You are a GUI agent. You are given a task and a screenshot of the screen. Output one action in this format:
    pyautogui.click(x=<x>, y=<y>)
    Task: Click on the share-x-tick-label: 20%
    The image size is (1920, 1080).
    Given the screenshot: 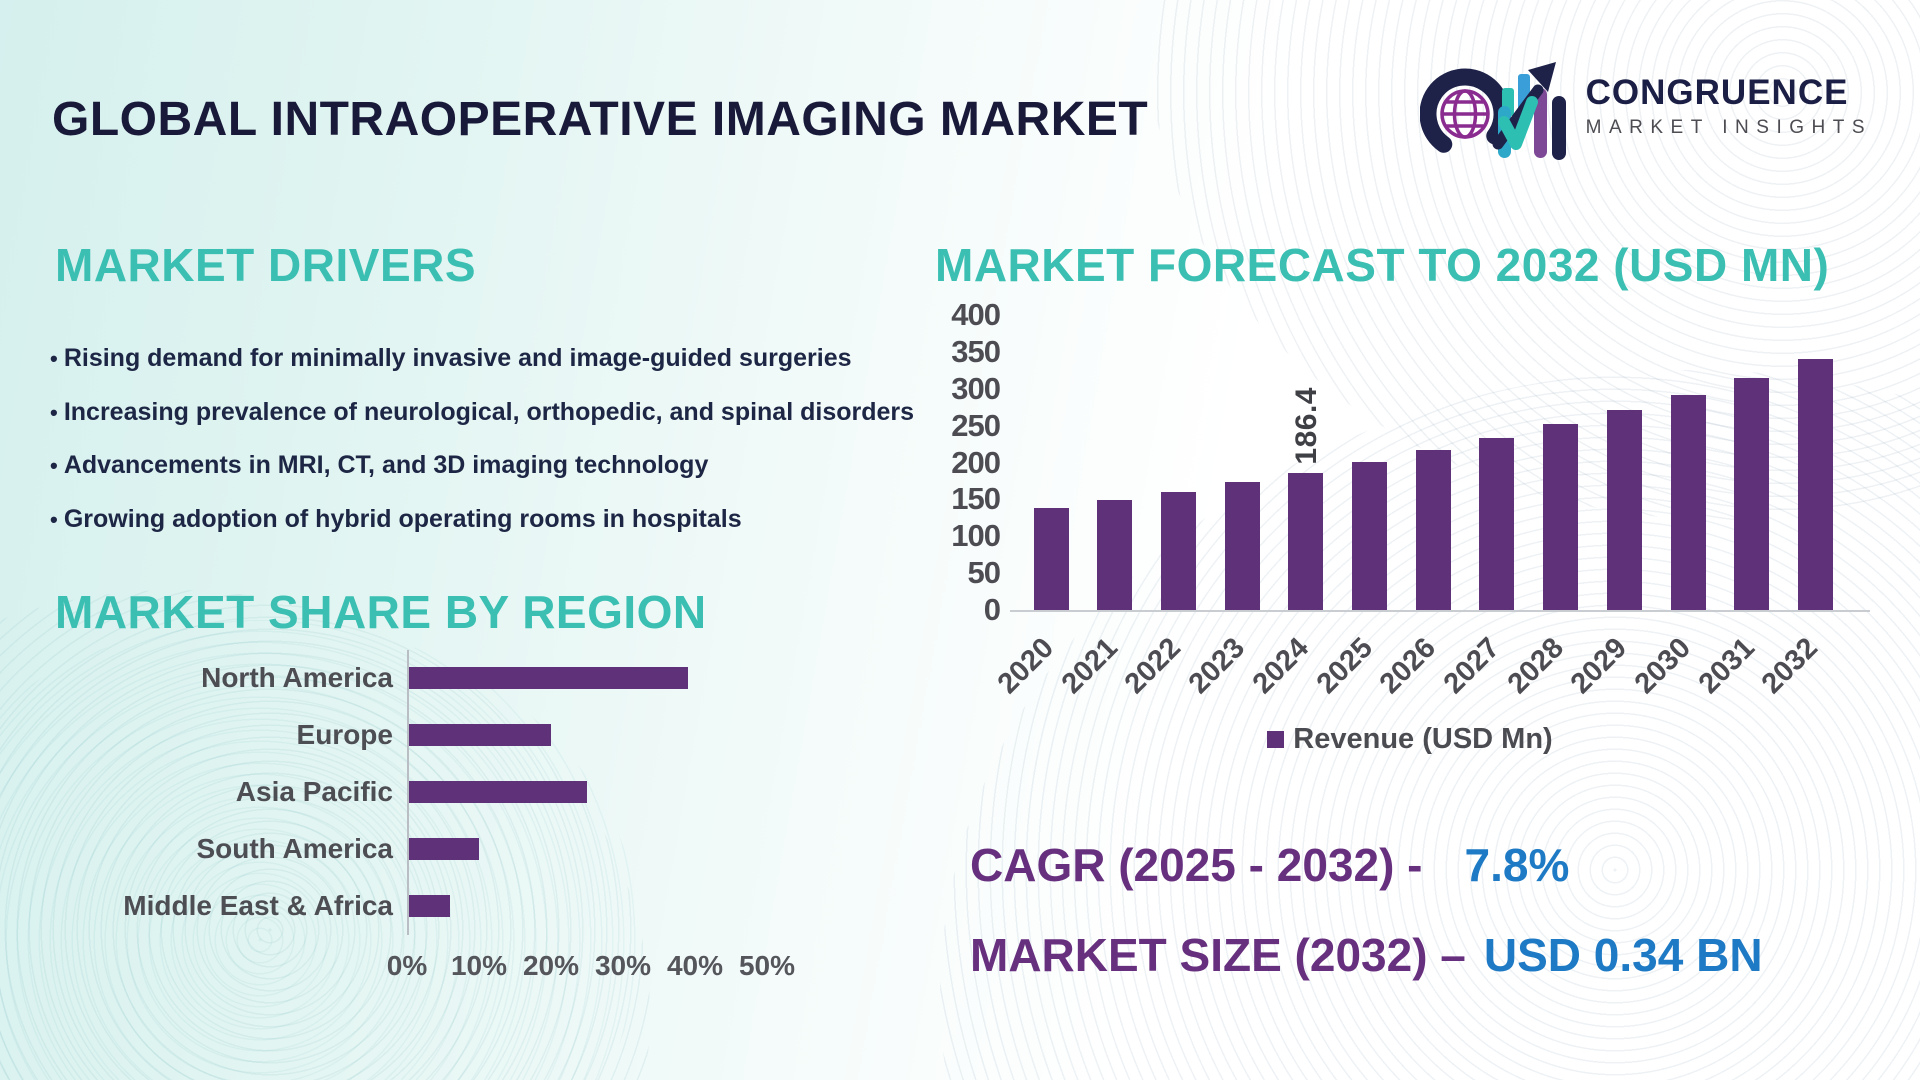 What is the action you would take?
    pyautogui.click(x=551, y=965)
    